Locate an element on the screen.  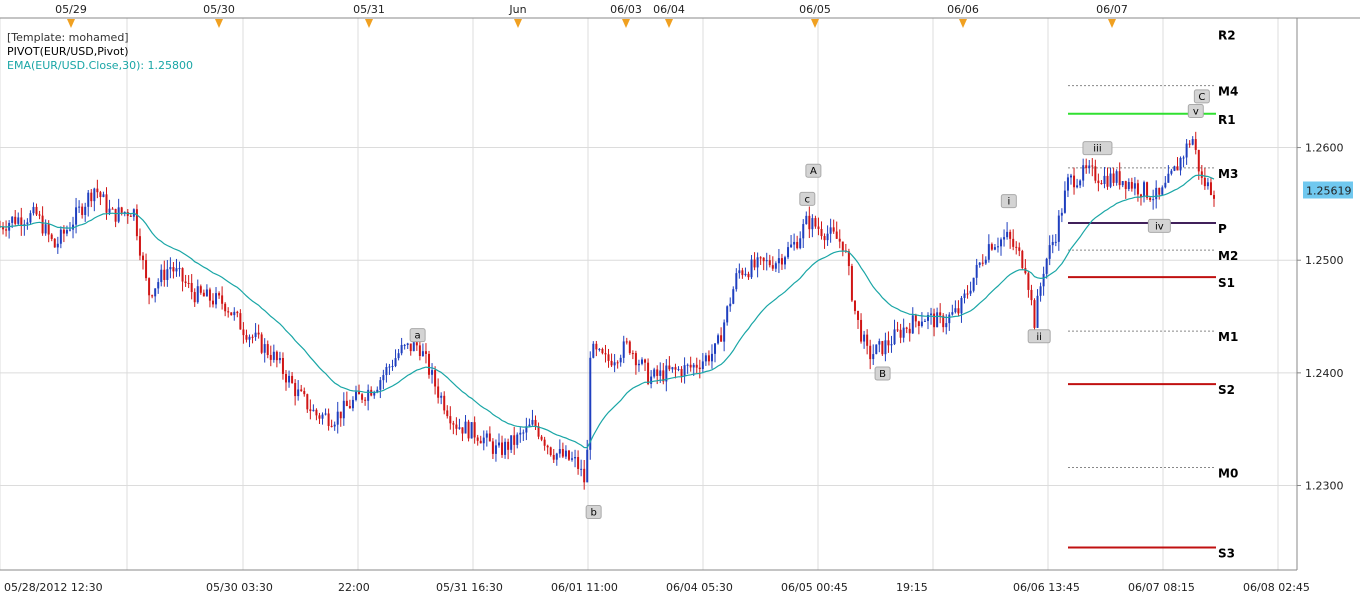
x-axis-label: 22:00 is located at coordinates (354, 587).